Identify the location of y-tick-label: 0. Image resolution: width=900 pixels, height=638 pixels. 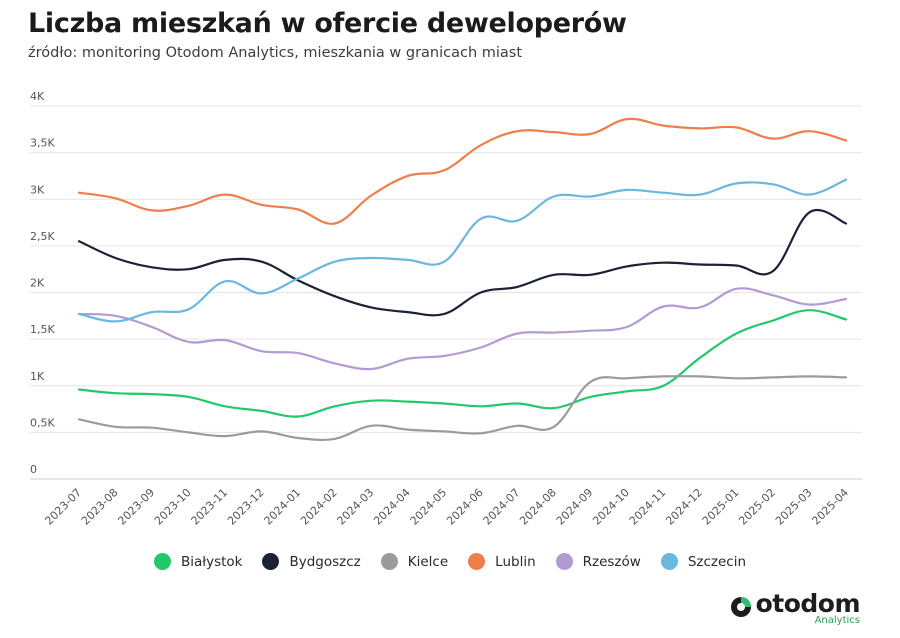
(33, 469).